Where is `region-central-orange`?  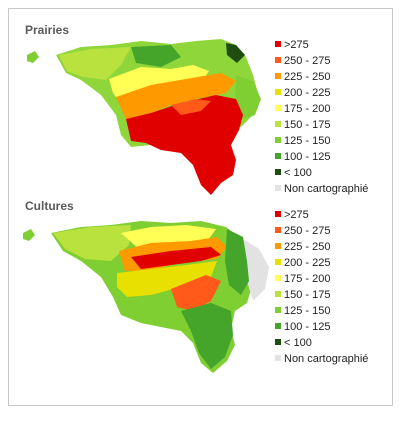 region-central-orange is located at coordinates (176, 96).